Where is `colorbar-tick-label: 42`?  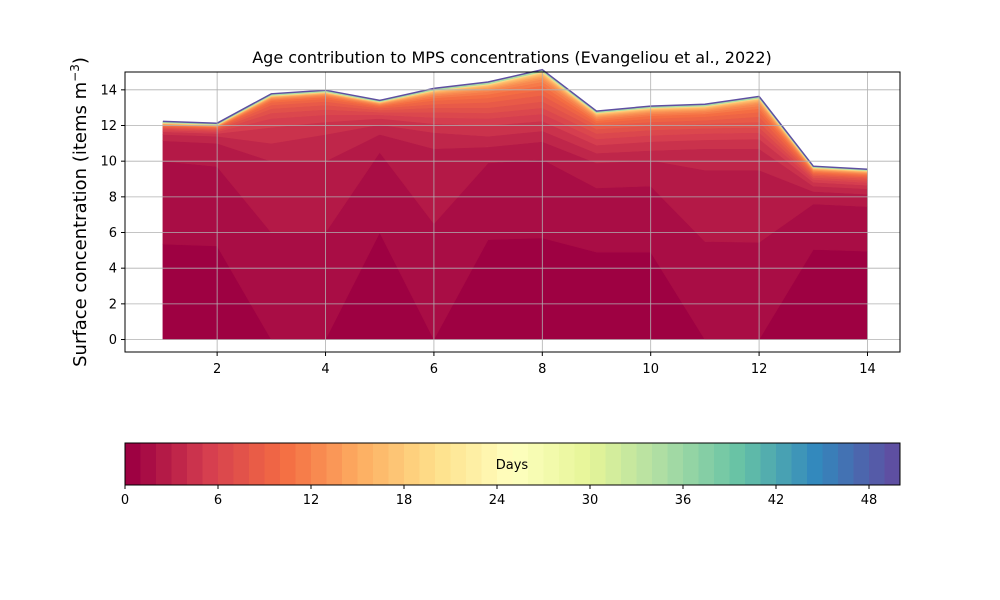 colorbar-tick-label: 42 is located at coordinates (776, 500).